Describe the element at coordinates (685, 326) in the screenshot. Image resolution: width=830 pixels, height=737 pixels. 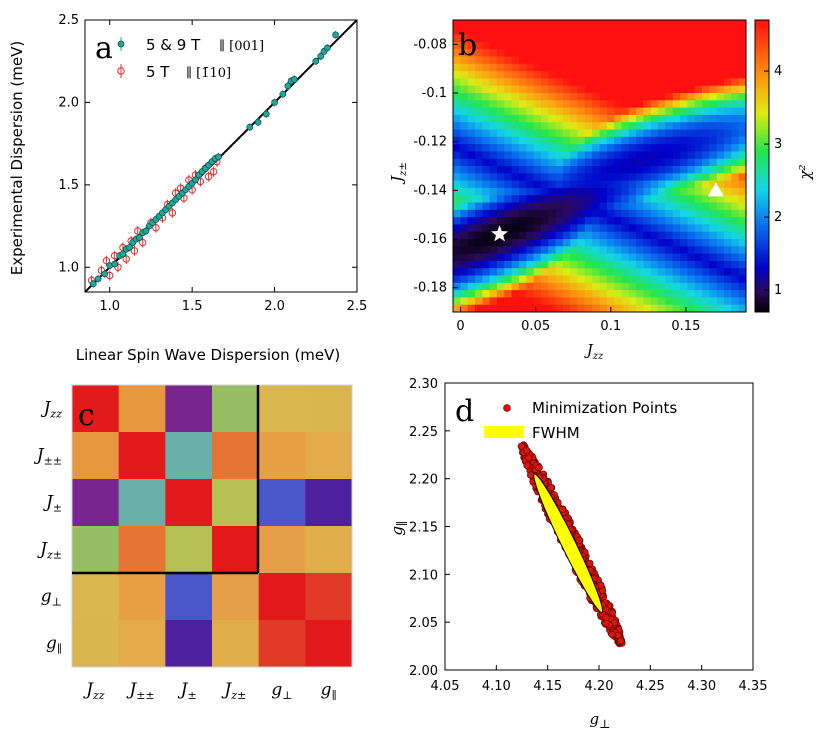
I see `x-tick-label: 0.15` at that location.